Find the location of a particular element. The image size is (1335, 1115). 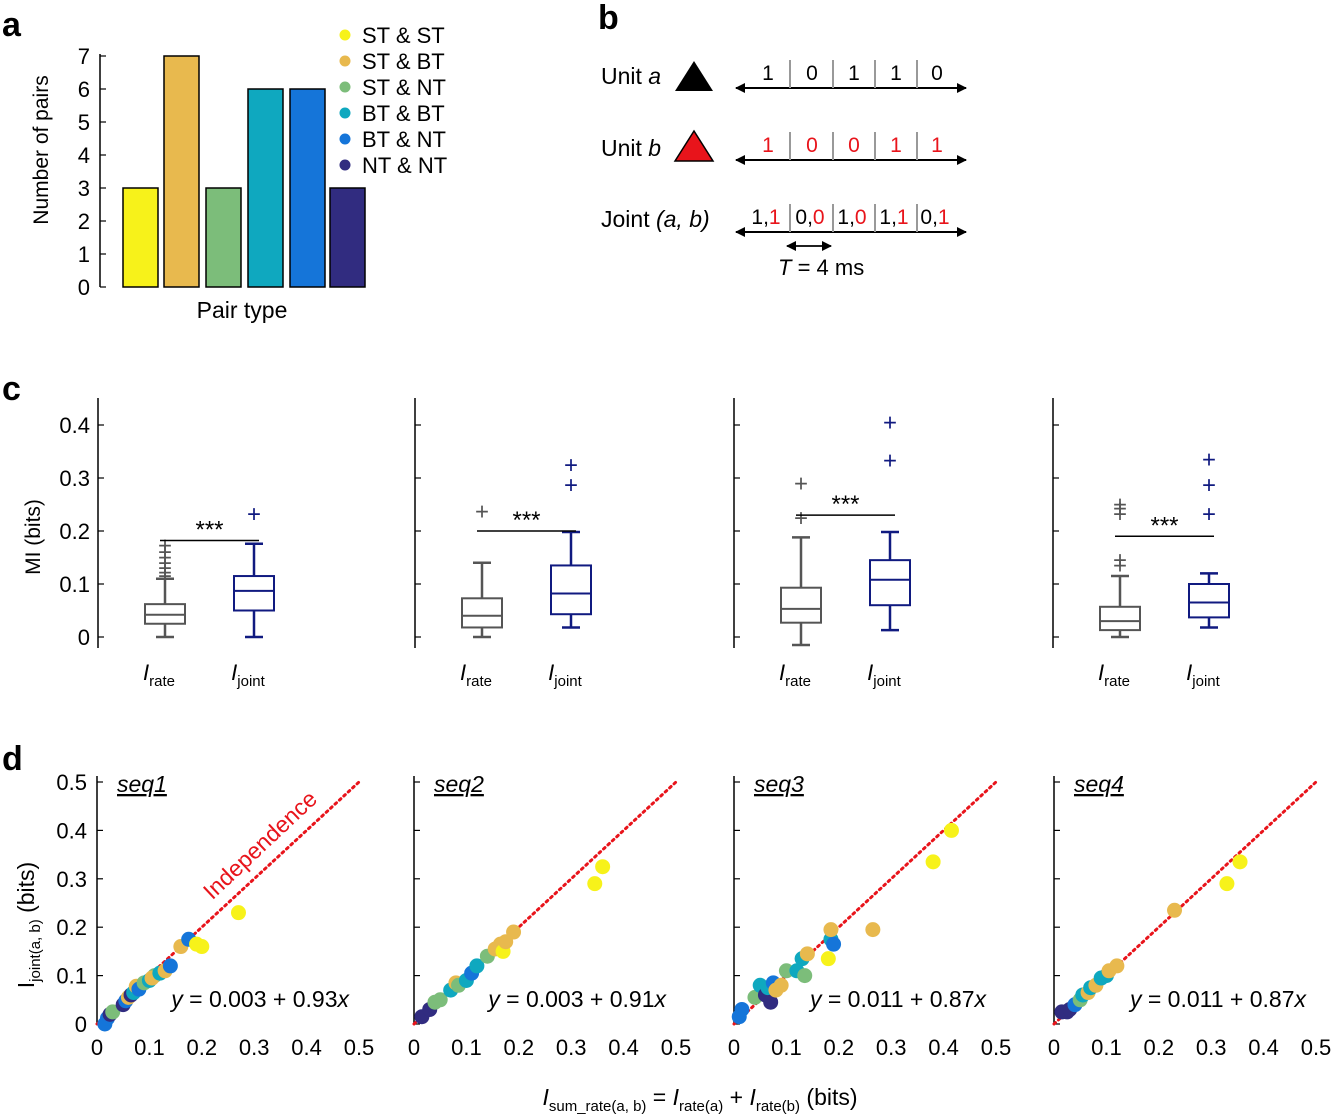

bar-chart-y-tick-label: 3 is located at coordinates (84, 188).